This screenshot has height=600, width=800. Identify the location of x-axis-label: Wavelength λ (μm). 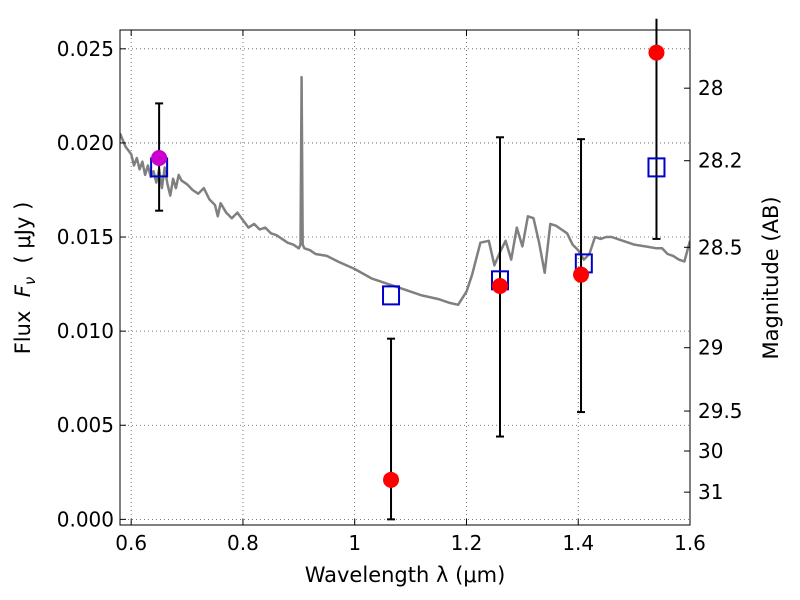
(405, 575).